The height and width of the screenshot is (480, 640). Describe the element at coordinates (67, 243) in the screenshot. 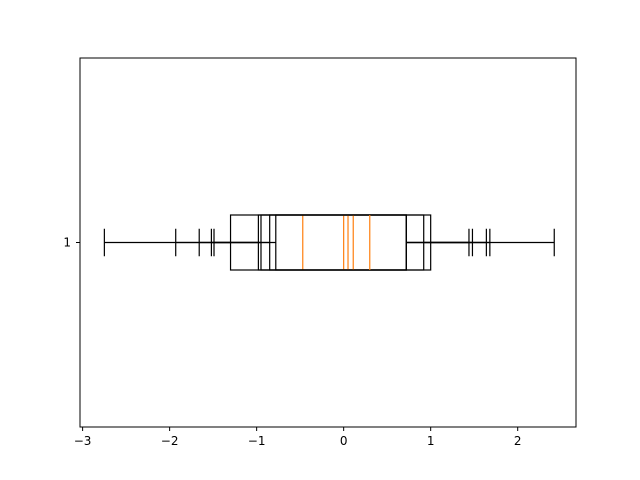

I see `y-tick-label: 1` at that location.